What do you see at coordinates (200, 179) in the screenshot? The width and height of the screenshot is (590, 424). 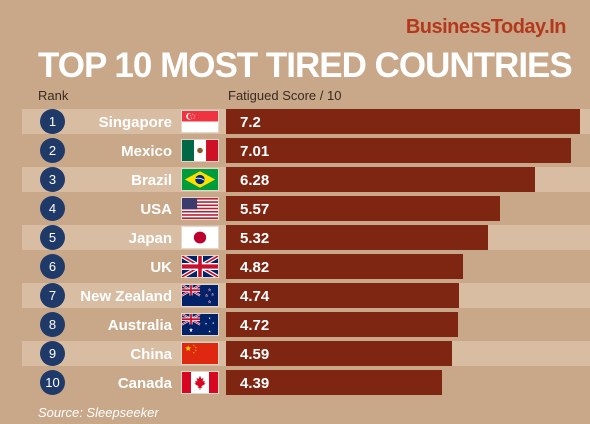 I see `brazil-flag-icon` at bounding box center [200, 179].